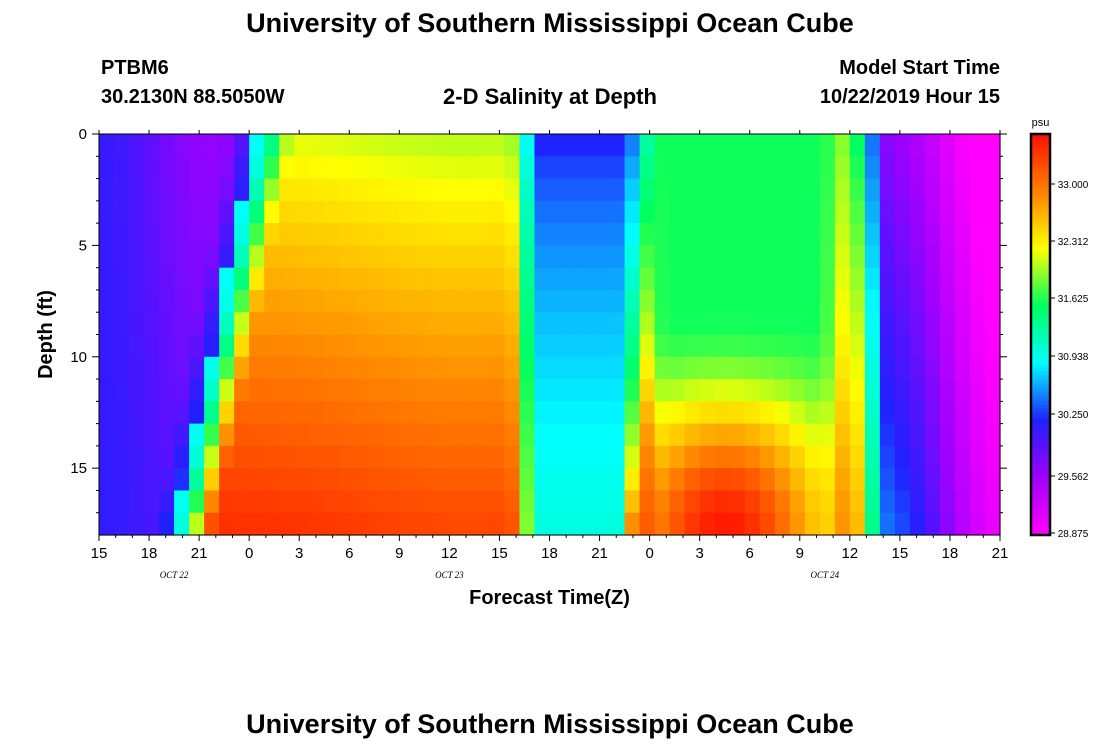 This screenshot has height=750, width=1100. I want to click on y-tick-label: 5, so click(83, 245).